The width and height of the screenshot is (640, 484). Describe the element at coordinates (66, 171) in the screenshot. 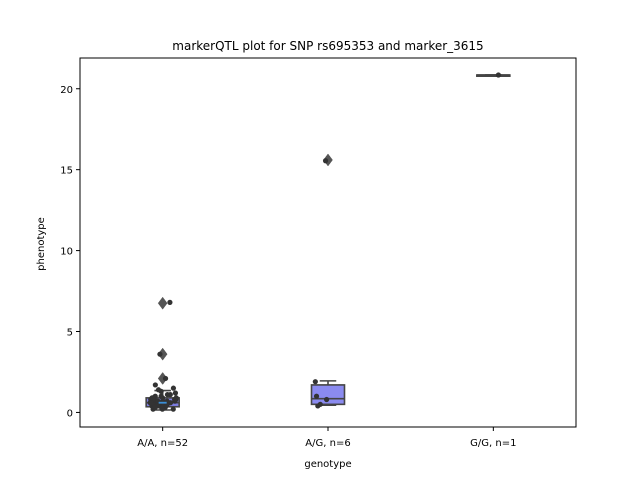

I see `y-tick-label: 15` at that location.